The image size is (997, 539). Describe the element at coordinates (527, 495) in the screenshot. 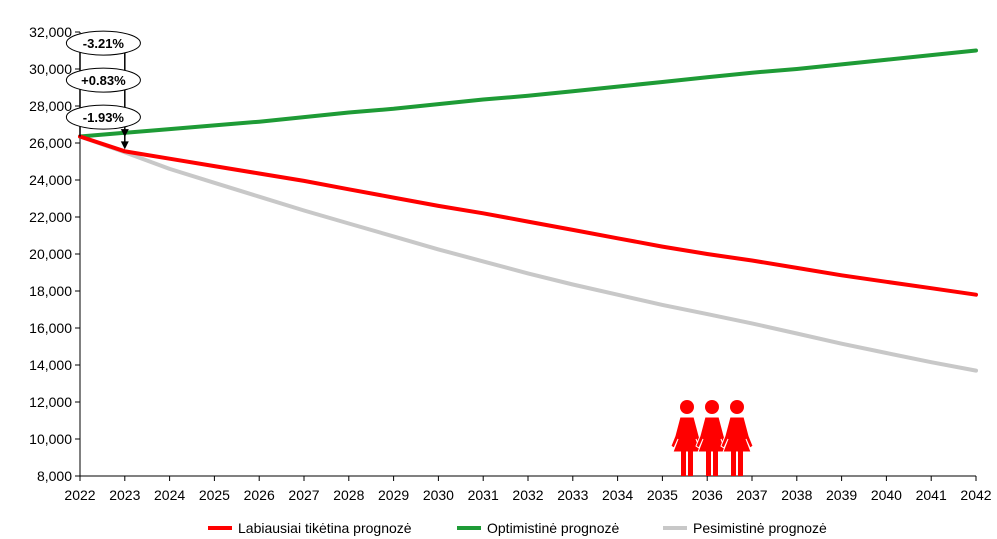

I see `x-tick-label: 2032` at that location.